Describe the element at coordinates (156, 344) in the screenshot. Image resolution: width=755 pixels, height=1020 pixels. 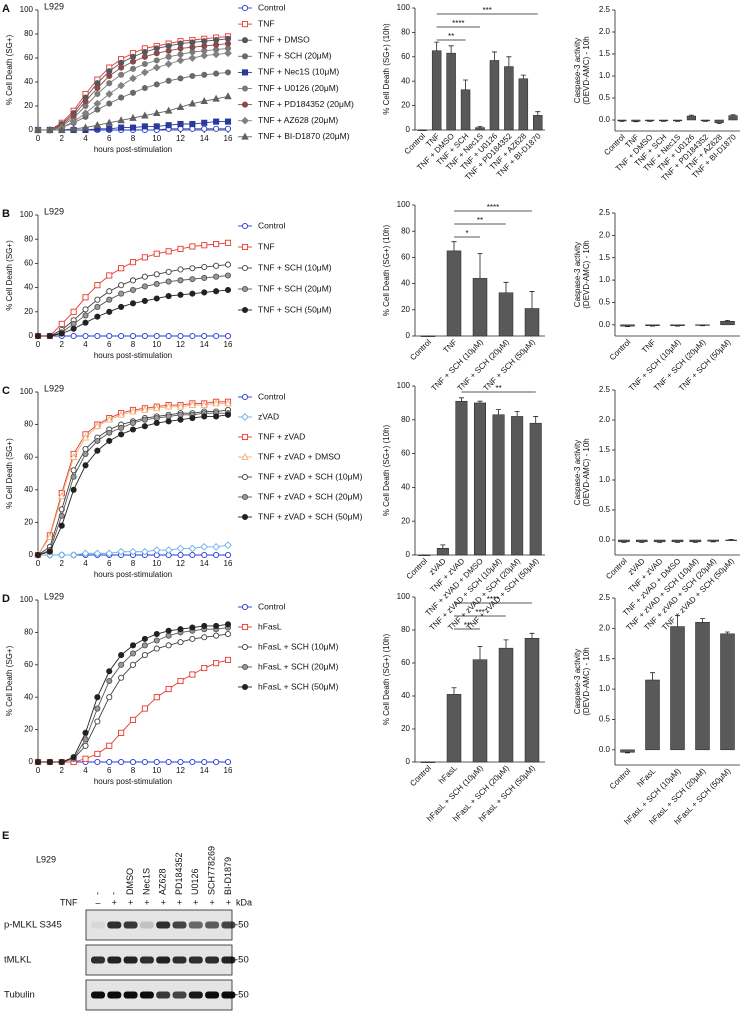
I see `x-tick-label: 10` at that location.